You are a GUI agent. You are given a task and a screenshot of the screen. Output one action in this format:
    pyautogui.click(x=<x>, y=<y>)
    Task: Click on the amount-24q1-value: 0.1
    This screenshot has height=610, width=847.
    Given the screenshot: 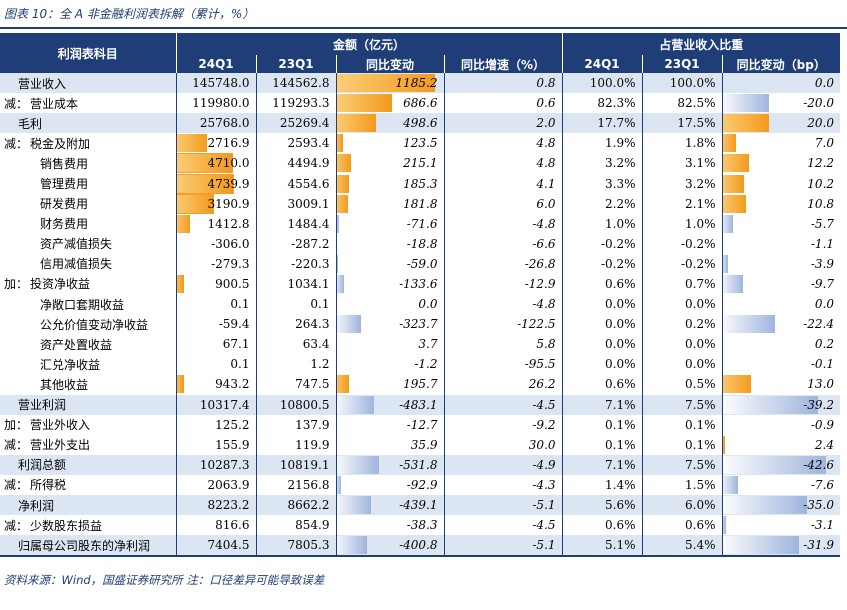 What is the action you would take?
    pyautogui.click(x=240, y=304)
    